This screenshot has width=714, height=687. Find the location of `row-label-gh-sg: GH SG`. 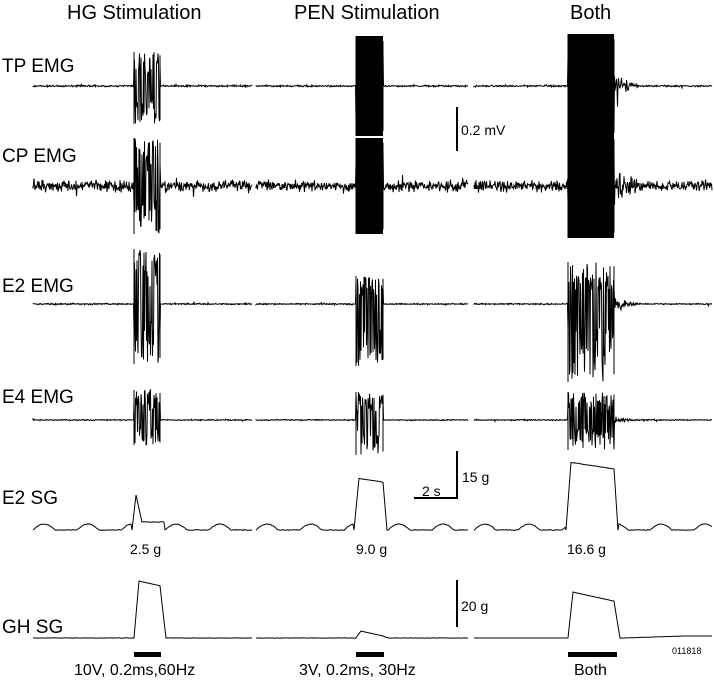

row-label-gh-sg: GH SG is located at coordinates (33, 627).